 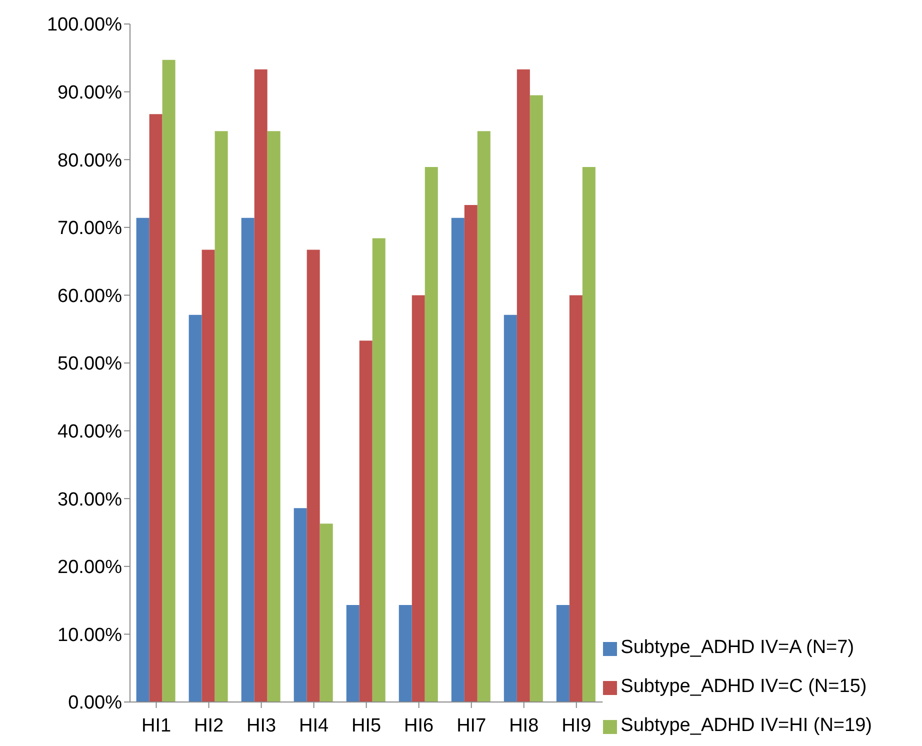 I want to click on legend-label: Subtype_ADHD IV=C (N=15), so click(x=743, y=686).